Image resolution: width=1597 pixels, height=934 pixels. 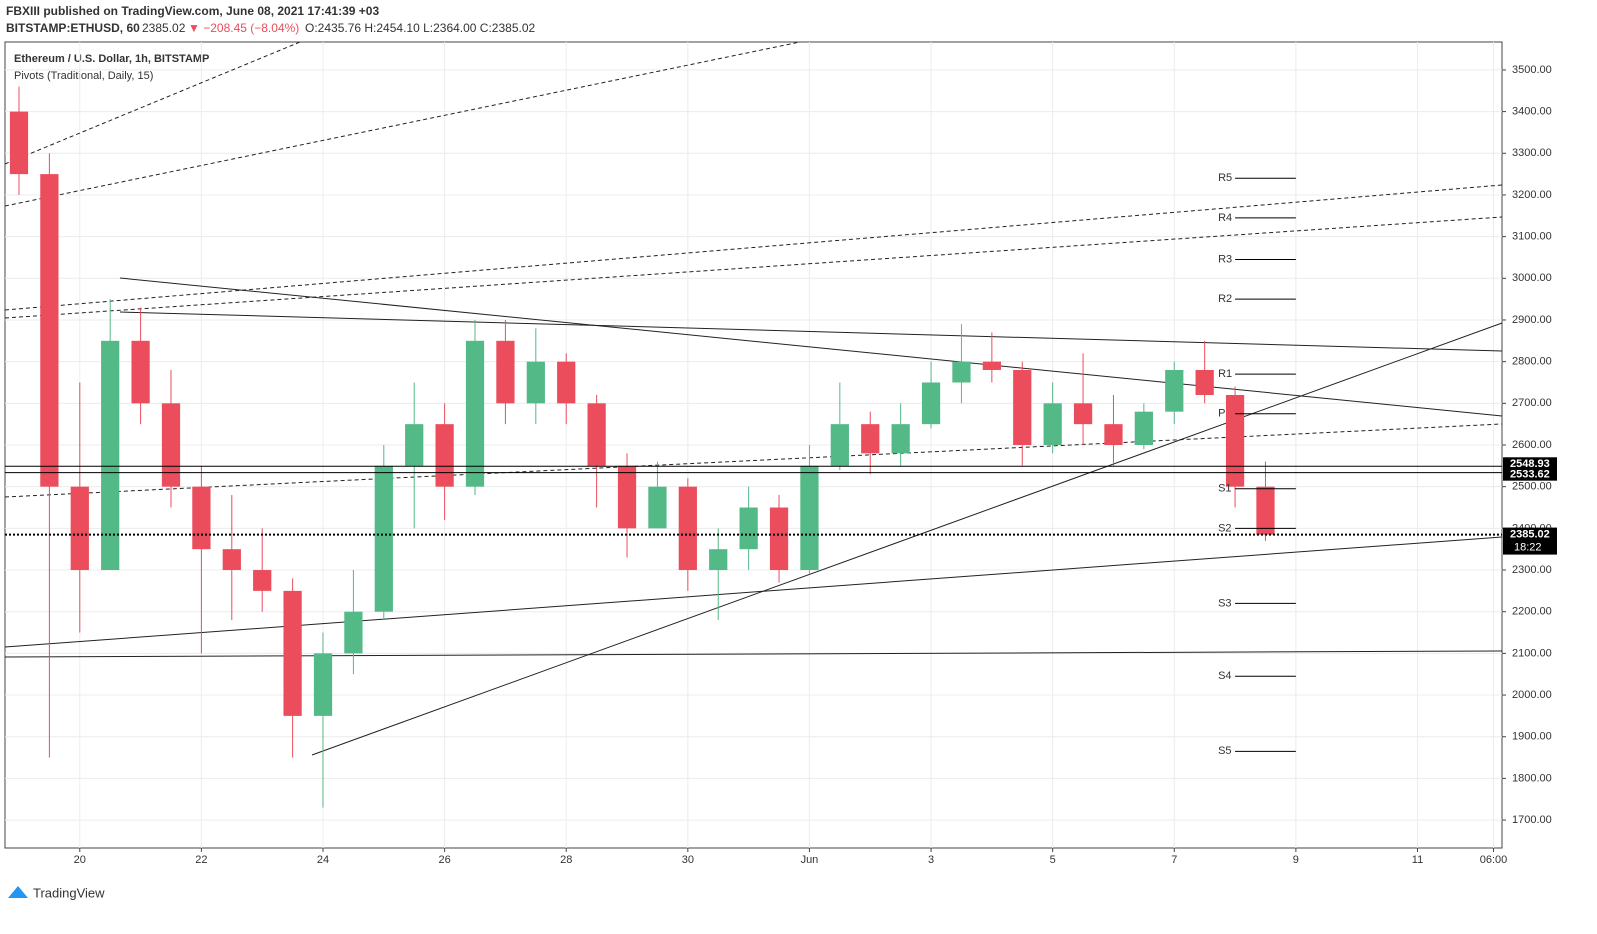 What do you see at coordinates (201, 860) in the screenshot?
I see `x-tick-label: 22` at bounding box center [201, 860].